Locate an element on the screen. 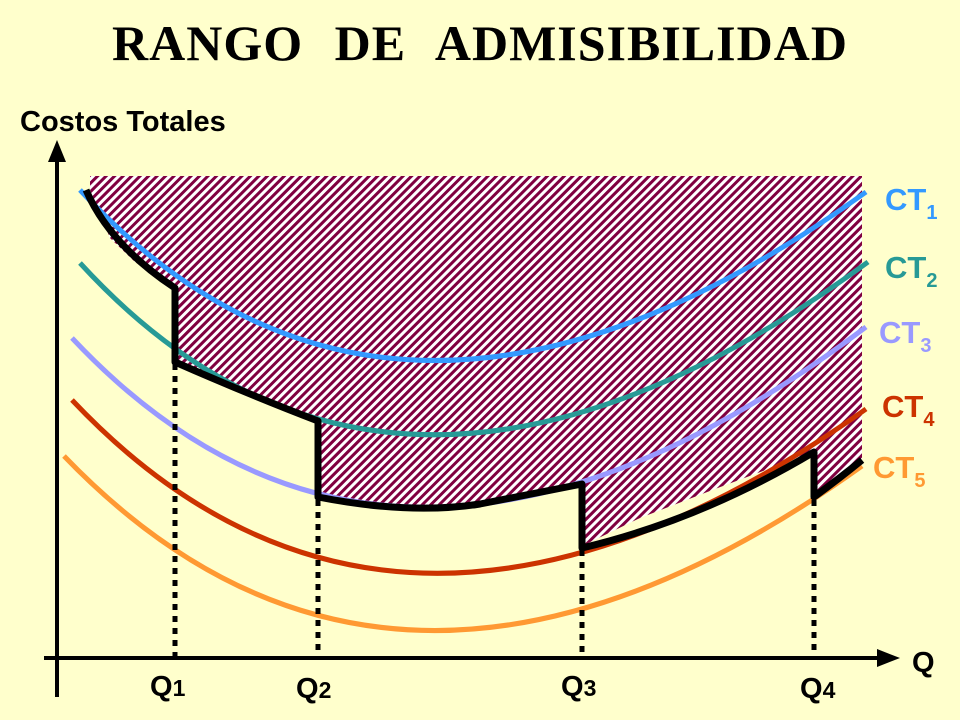 The image size is (960, 720). x-axis-label: Q is located at coordinates (923, 663).